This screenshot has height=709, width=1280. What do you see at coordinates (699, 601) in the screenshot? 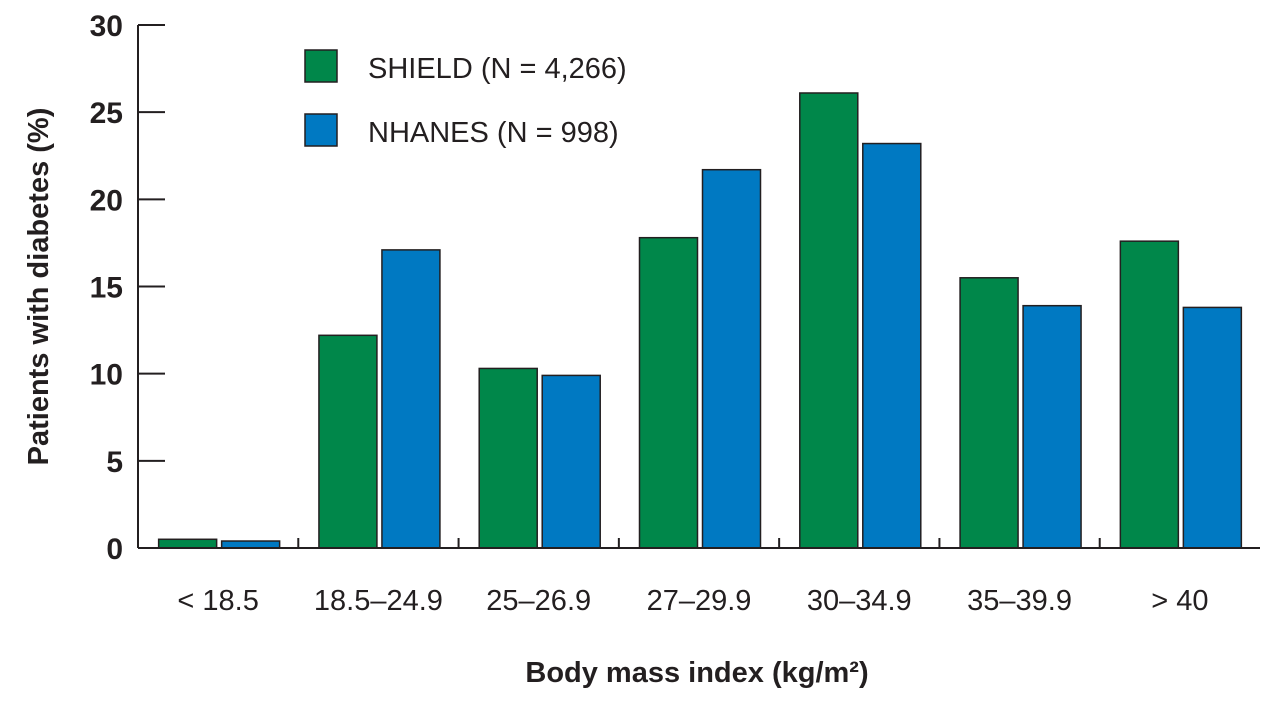
I see `x-tick-label: 27–29.9` at bounding box center [699, 601].